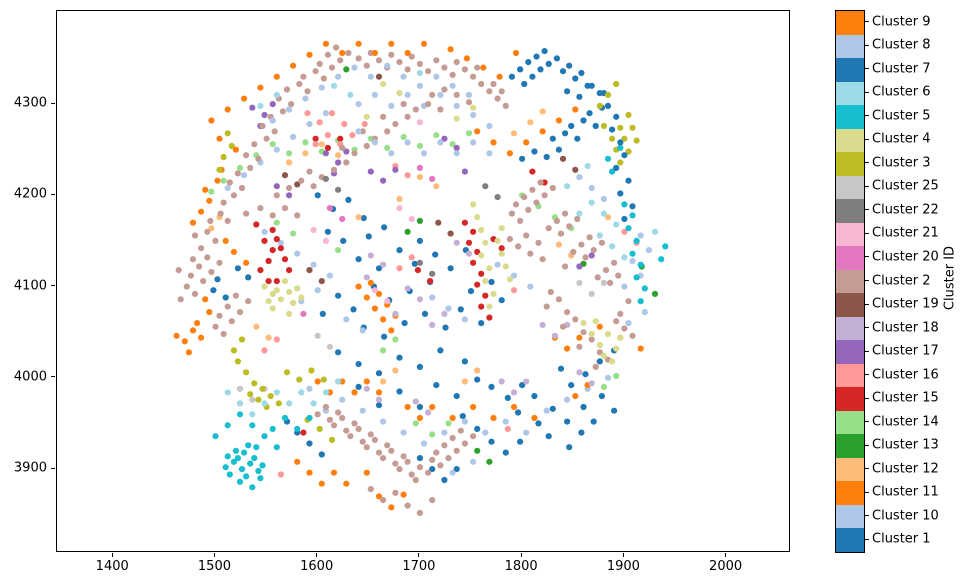 Image resolution: width=972 pixels, height=586 pixels. I want to click on legend-label: Cluster 19, so click(905, 304).